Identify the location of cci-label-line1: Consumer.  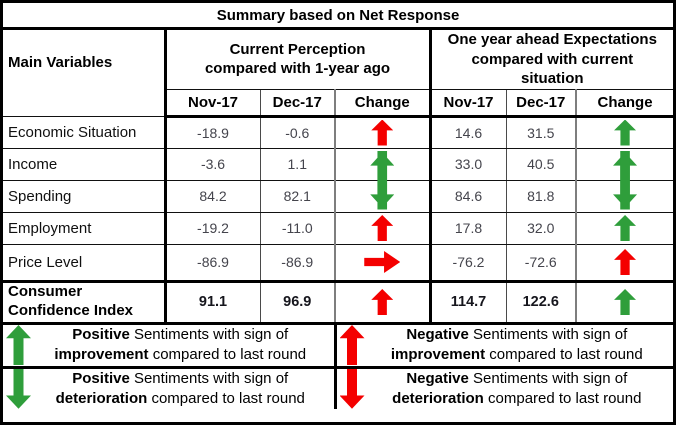
(45, 292).